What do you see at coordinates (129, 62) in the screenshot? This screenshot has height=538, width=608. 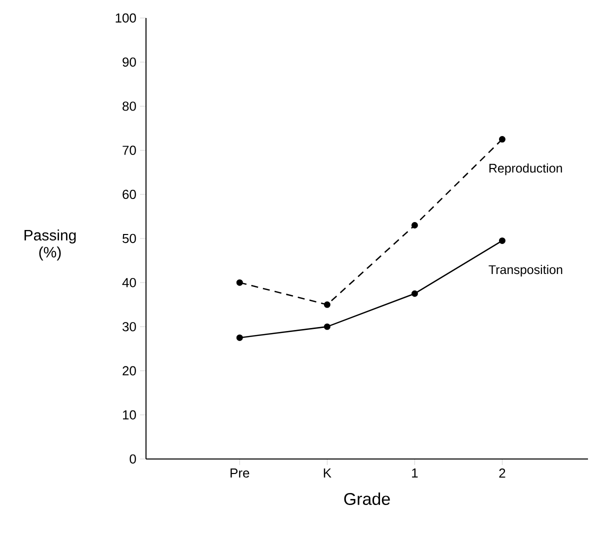 I see `y-tick-label: 90` at bounding box center [129, 62].